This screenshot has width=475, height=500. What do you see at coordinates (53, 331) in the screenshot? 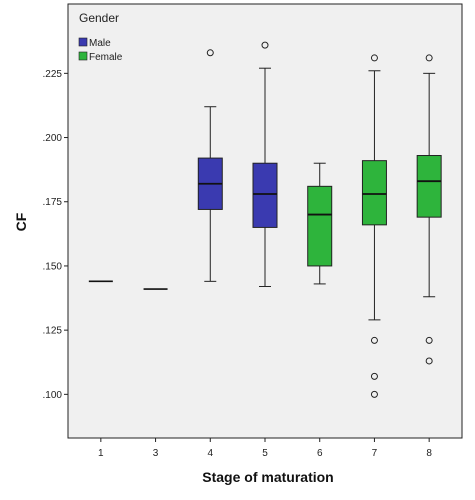
I see `y-tick-label: .125` at bounding box center [53, 331].